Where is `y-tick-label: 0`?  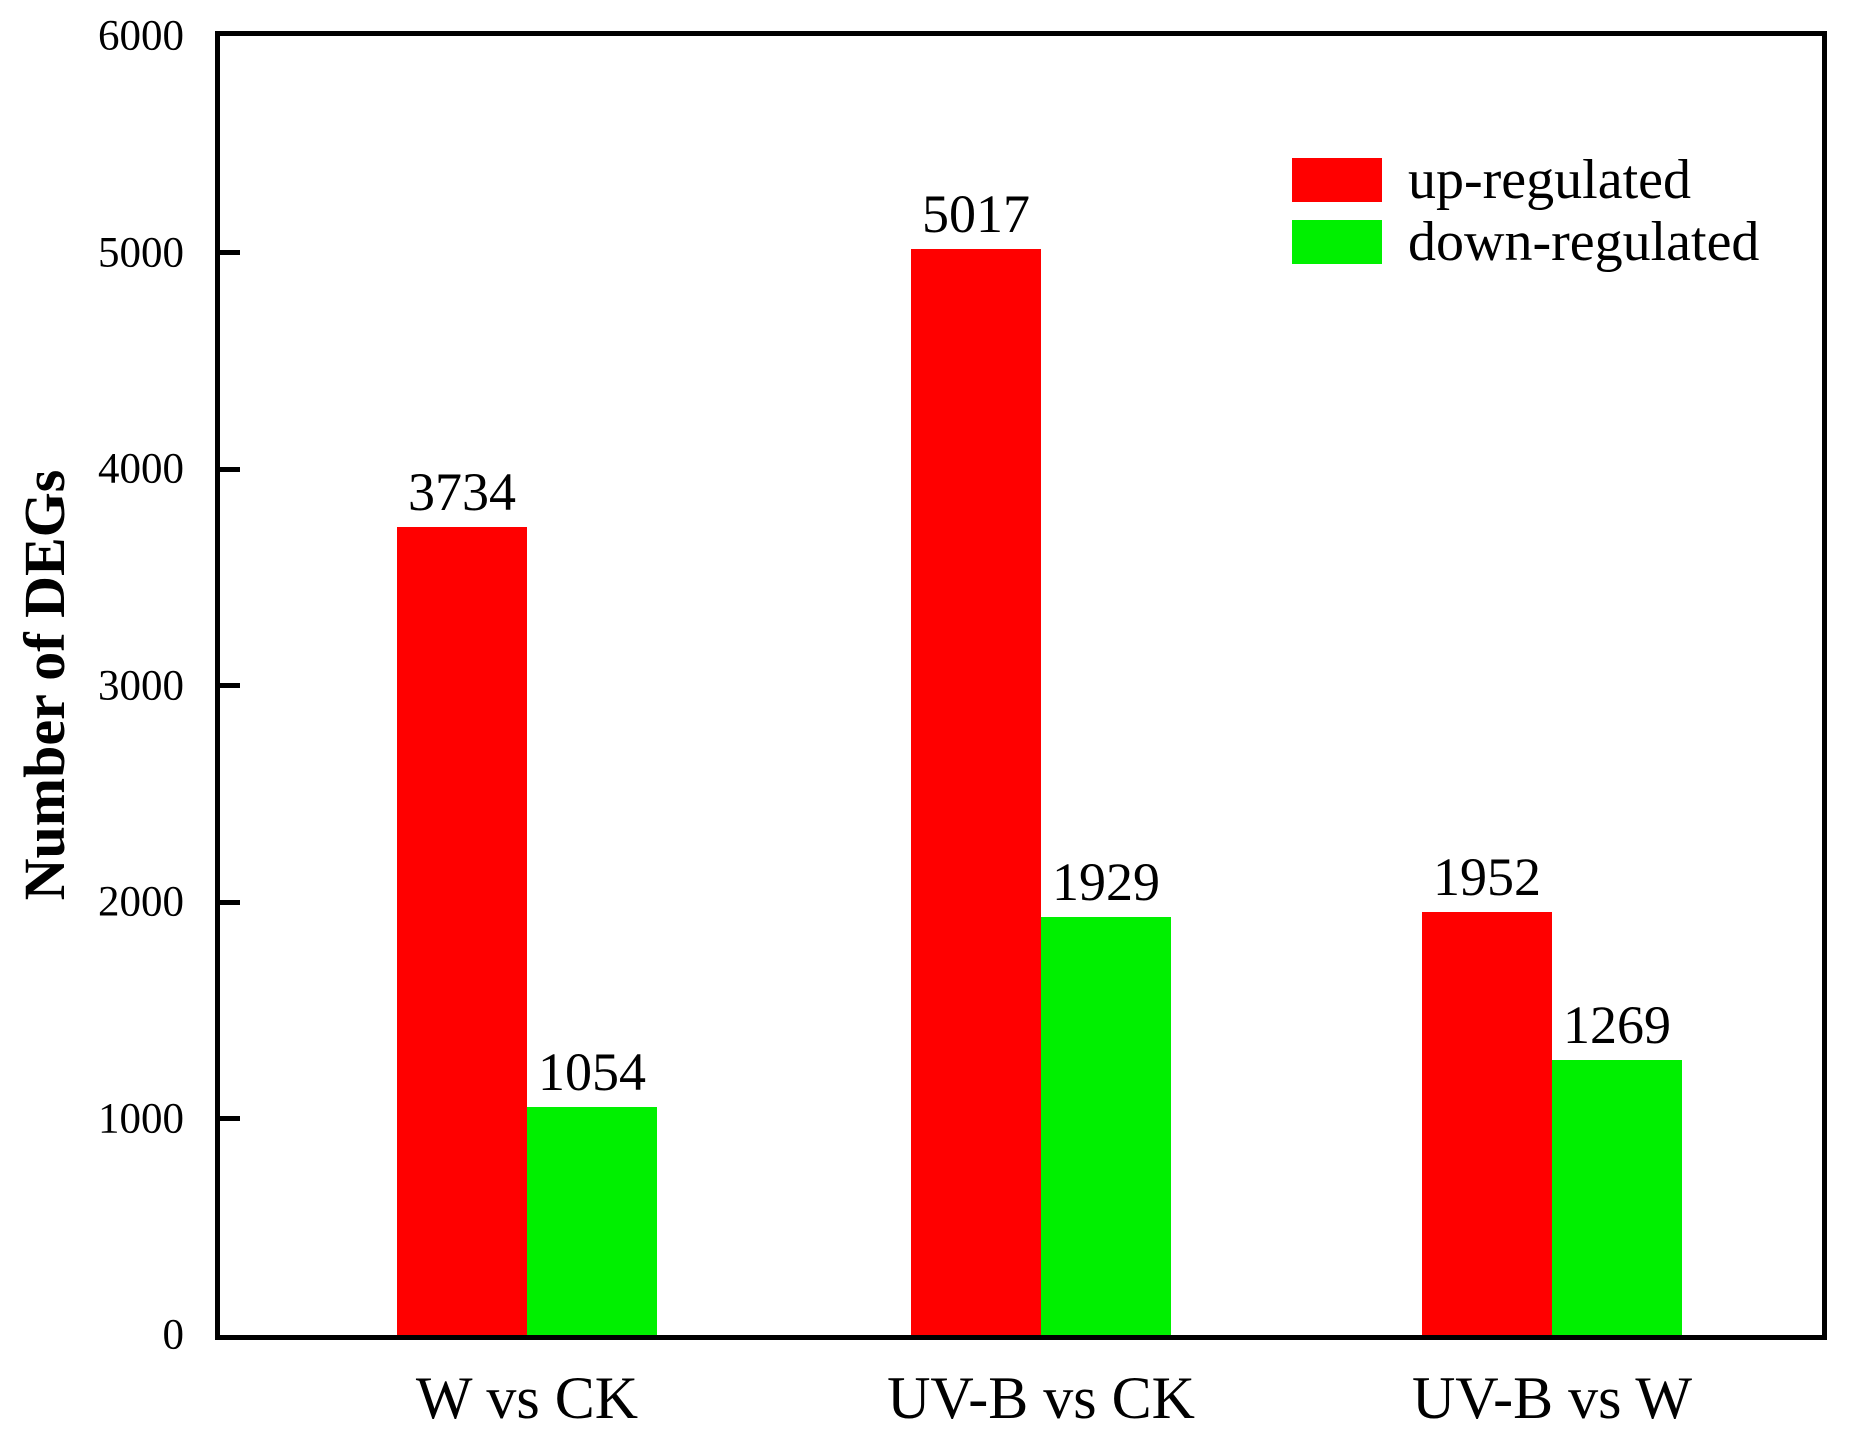
y-tick-label: 0 is located at coordinates (173, 1335).